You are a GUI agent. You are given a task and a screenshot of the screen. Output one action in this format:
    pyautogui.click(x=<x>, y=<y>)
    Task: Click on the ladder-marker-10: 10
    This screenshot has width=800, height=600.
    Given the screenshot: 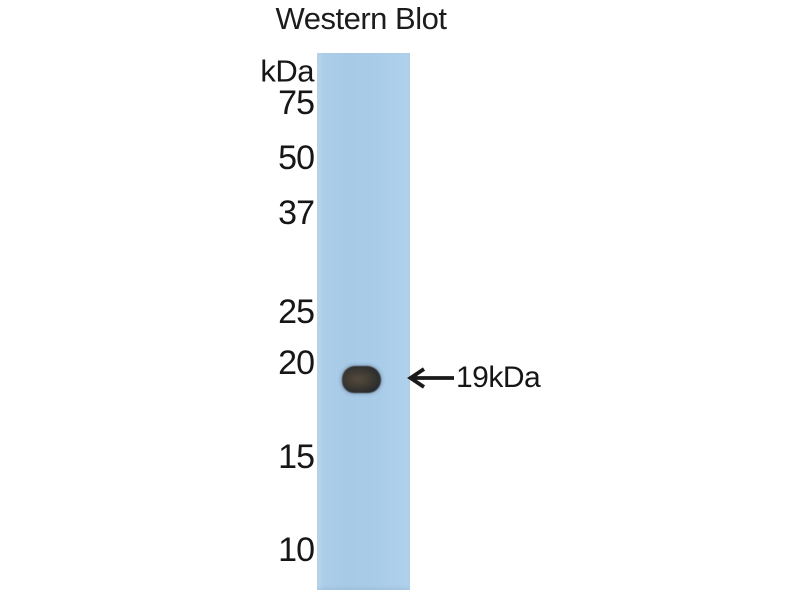 What is the action you would take?
    pyautogui.click(x=296, y=550)
    